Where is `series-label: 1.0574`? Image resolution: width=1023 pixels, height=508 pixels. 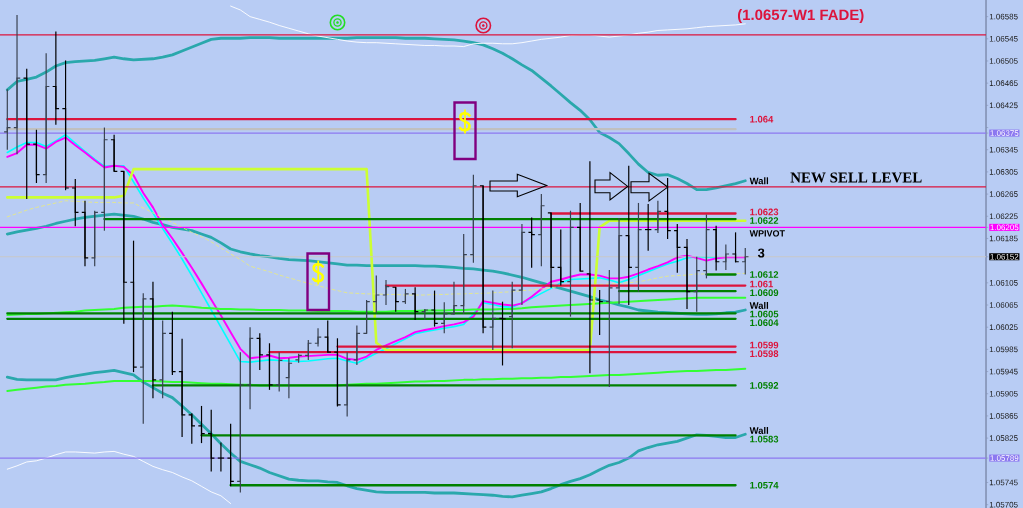
series-label: 1.0574 is located at coordinates (764, 485).